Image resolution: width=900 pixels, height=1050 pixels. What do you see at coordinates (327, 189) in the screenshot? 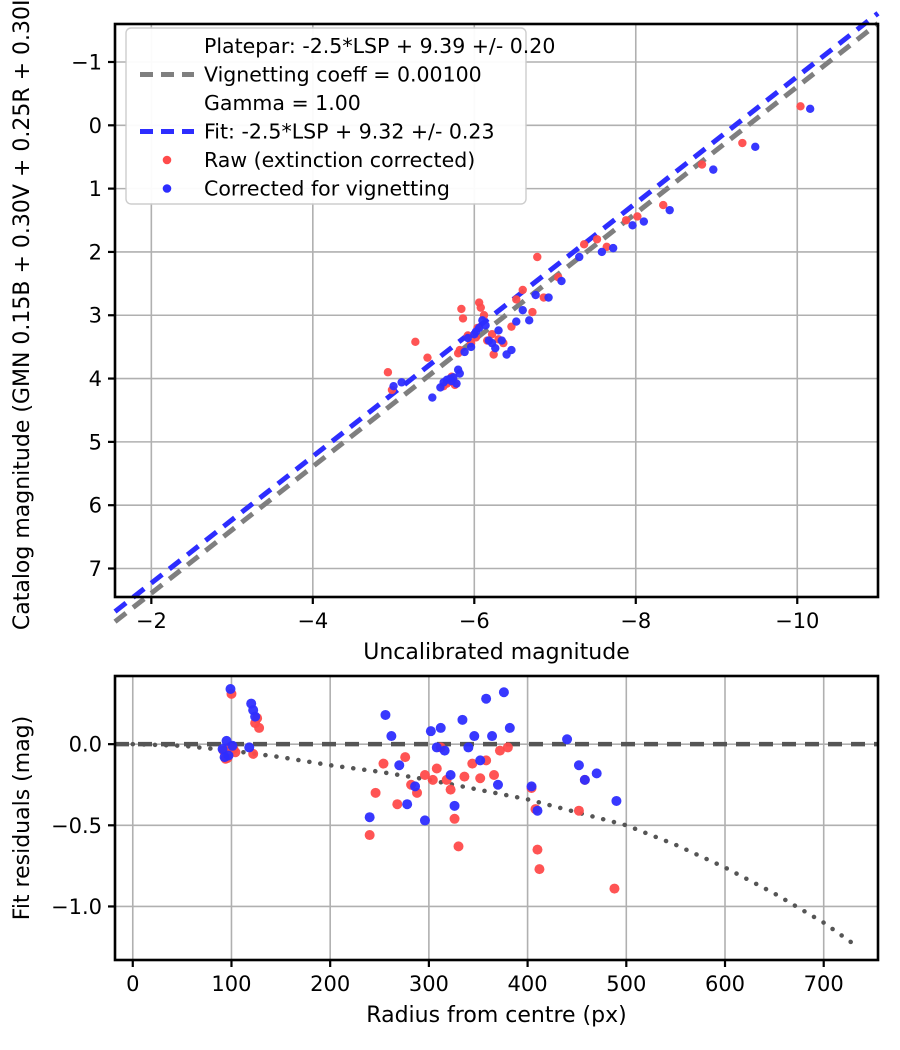
I see `legend-label: Corrected for vignetting` at bounding box center [327, 189].